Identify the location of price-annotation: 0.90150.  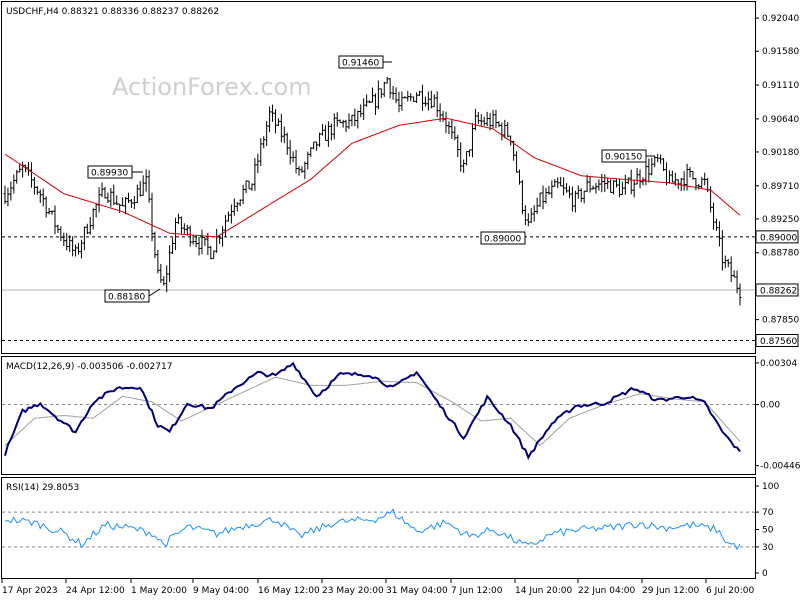
(628, 156).